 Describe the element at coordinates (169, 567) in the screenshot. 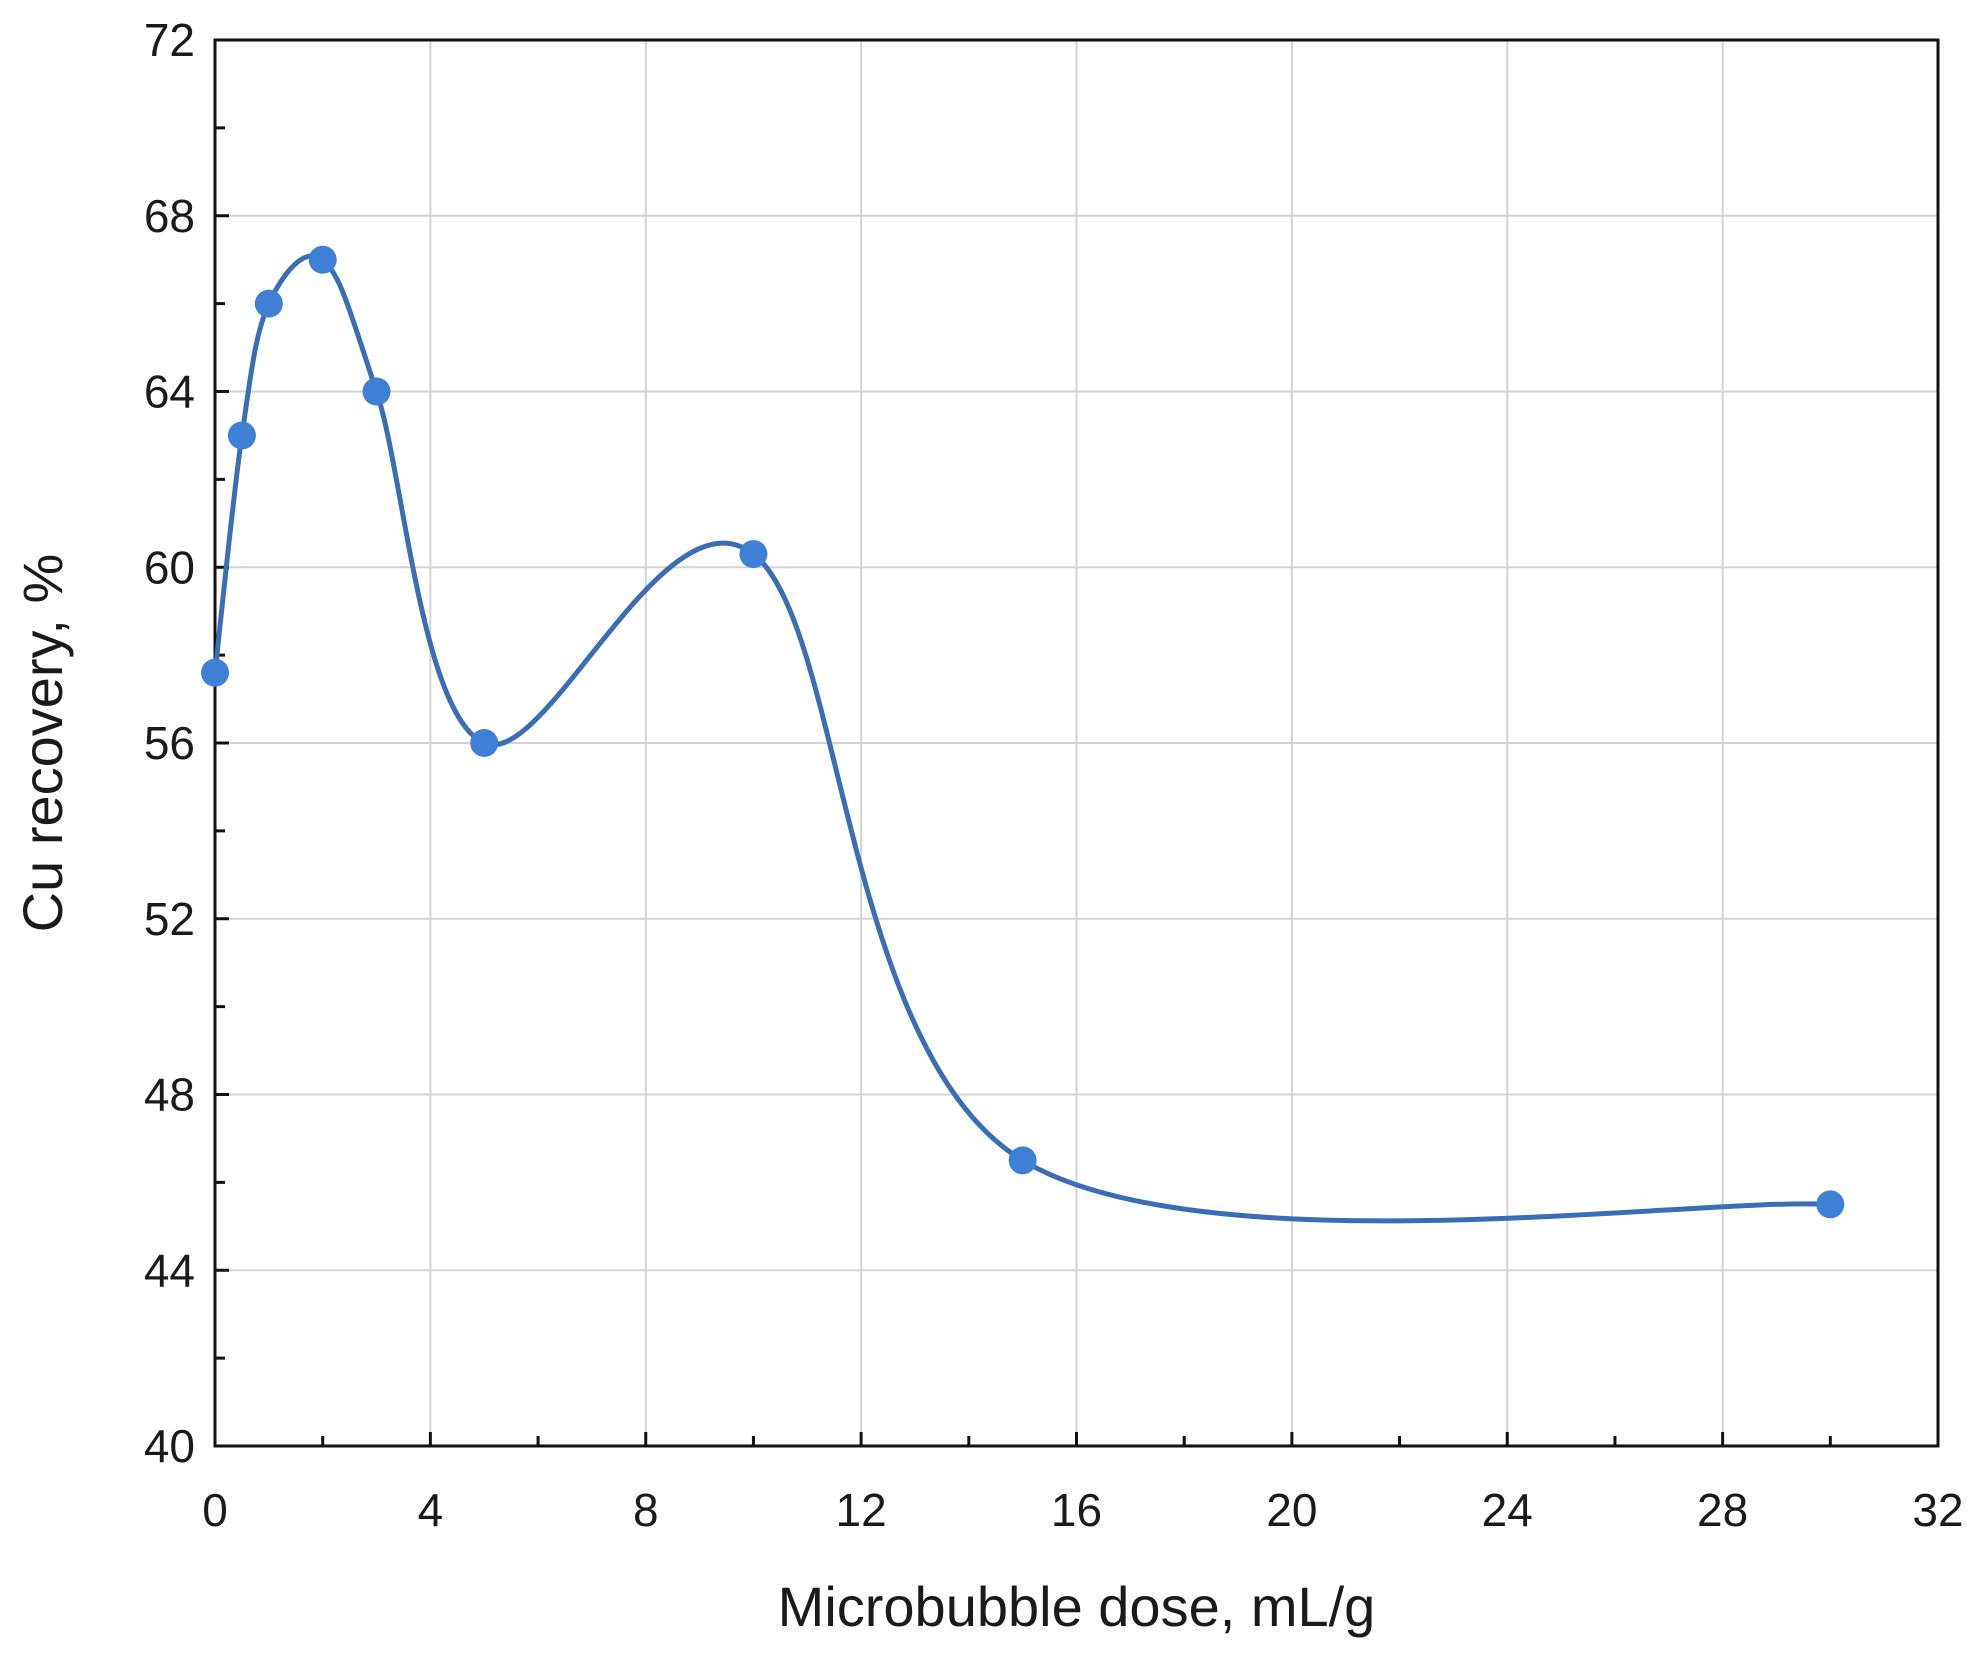

I see `y-tick-label: 60` at that location.